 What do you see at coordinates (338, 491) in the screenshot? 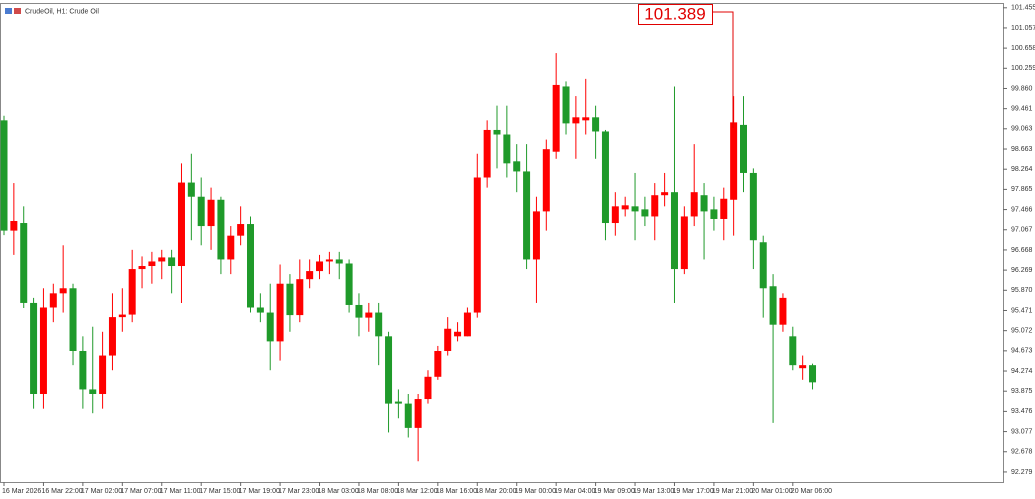
I see `x-tick-label: 18 Mar 03:00` at bounding box center [338, 491].